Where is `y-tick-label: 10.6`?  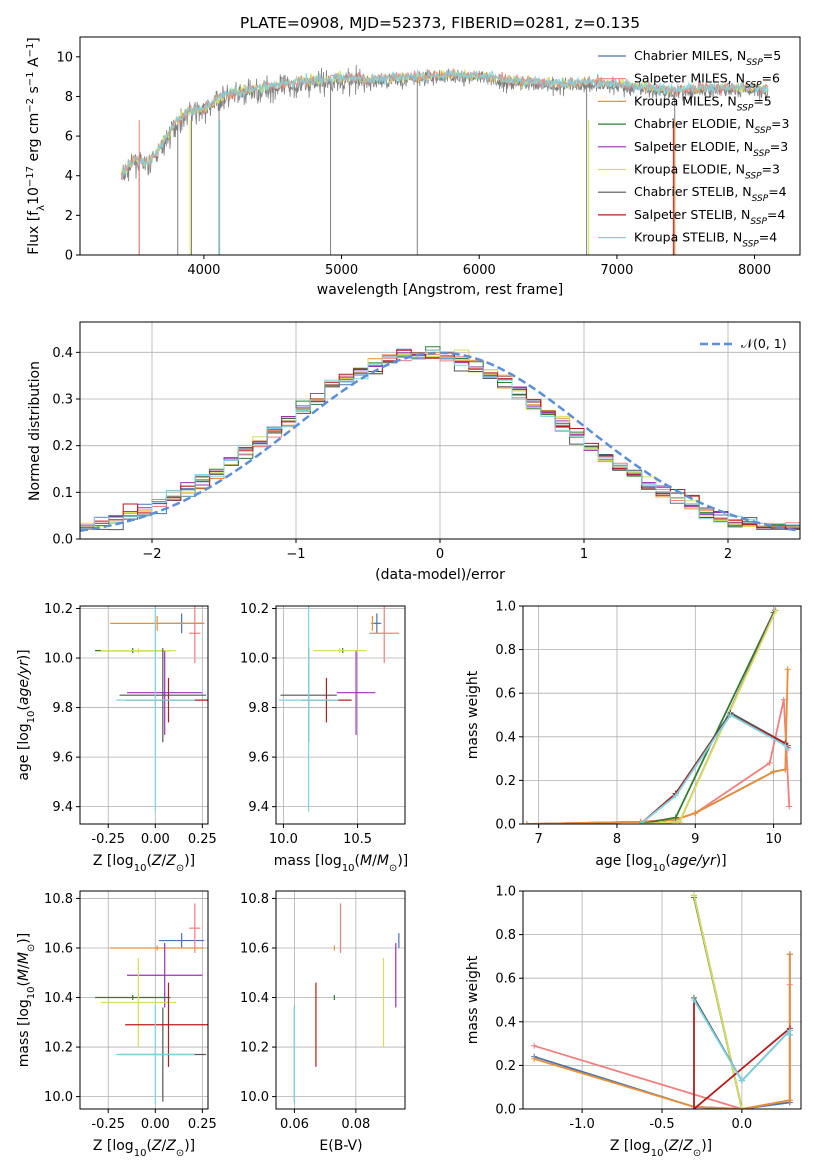
y-tick-label: 10.6 is located at coordinates (58, 948).